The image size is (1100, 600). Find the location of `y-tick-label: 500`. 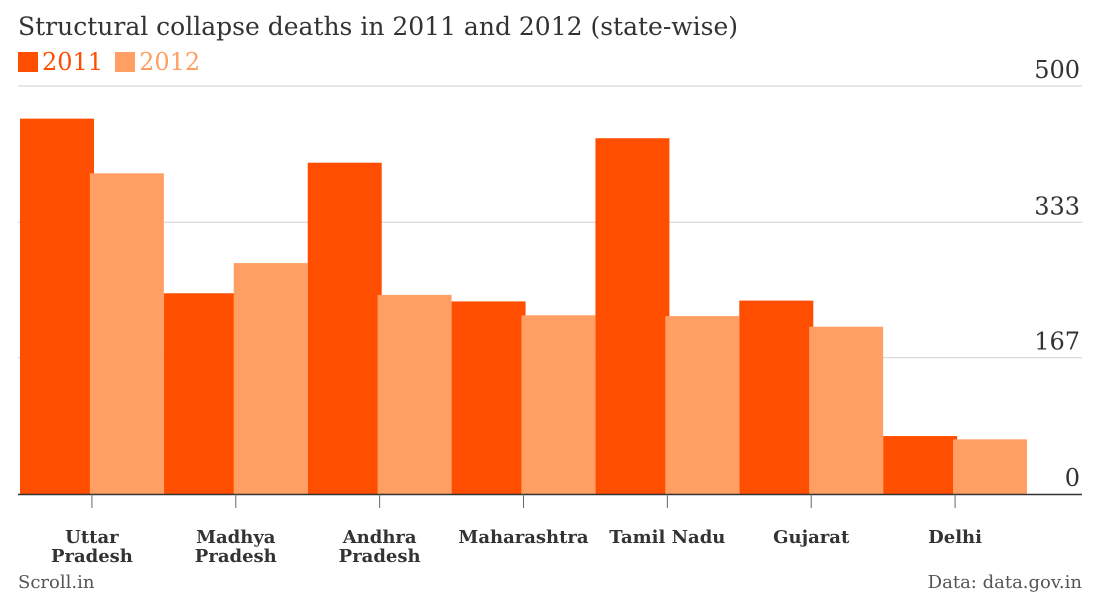

y-tick-label: 500 is located at coordinates (1057, 70).